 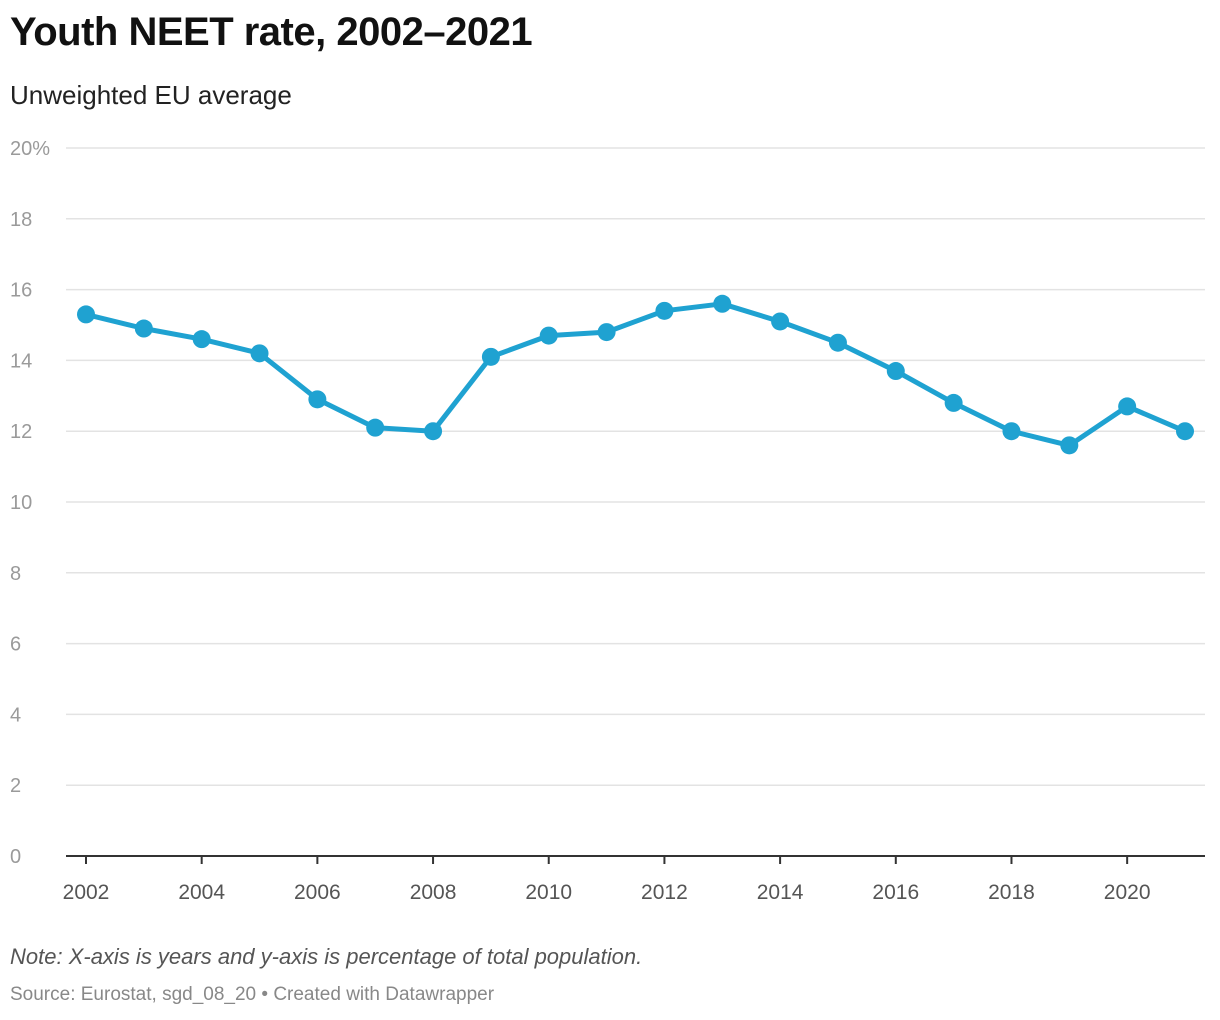 What do you see at coordinates (664, 310) in the screenshot?
I see `data-point-2012` at bounding box center [664, 310].